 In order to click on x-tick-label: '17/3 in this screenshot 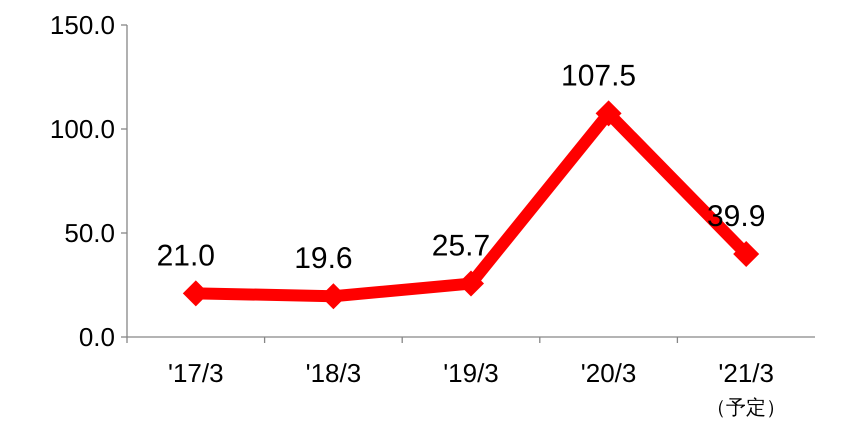, I will do `click(196, 373)`.